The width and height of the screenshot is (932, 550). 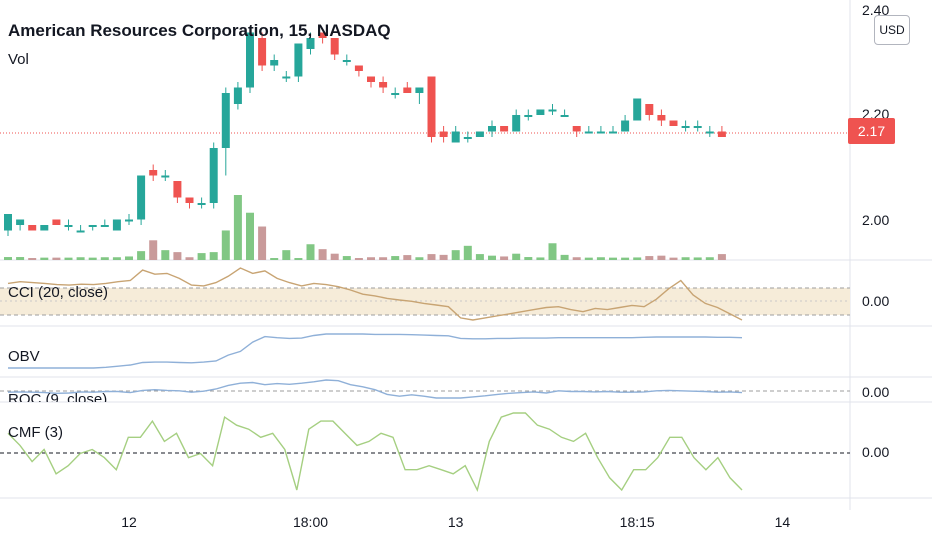 I want to click on cci-label: CCI (20, close), so click(x=58, y=292).